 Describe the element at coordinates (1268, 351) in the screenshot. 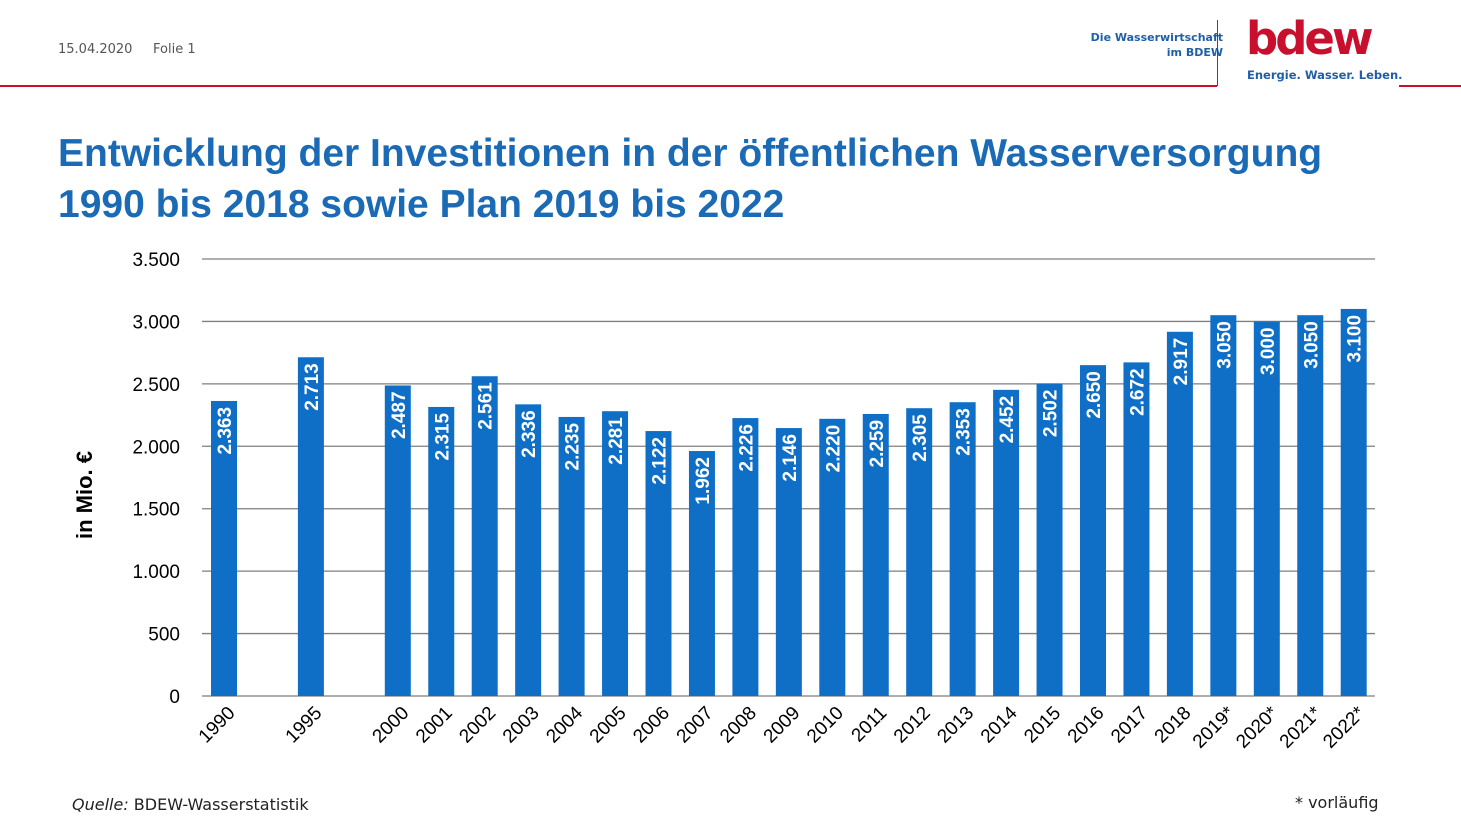

I see `data-label: 3.000` at that location.